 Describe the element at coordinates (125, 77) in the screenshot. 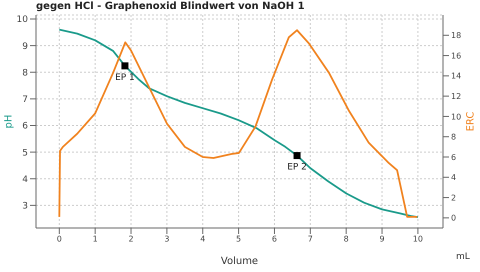

I see `annotation: EP 1` at that location.